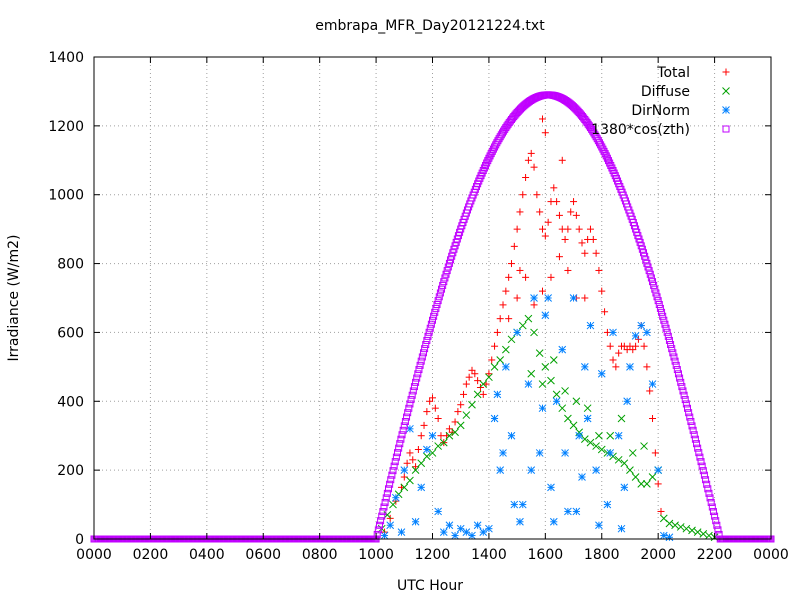 The height and width of the screenshot is (600, 800). Describe the element at coordinates (715, 555) in the screenshot. I see `x-tick-label: 2200` at that location.